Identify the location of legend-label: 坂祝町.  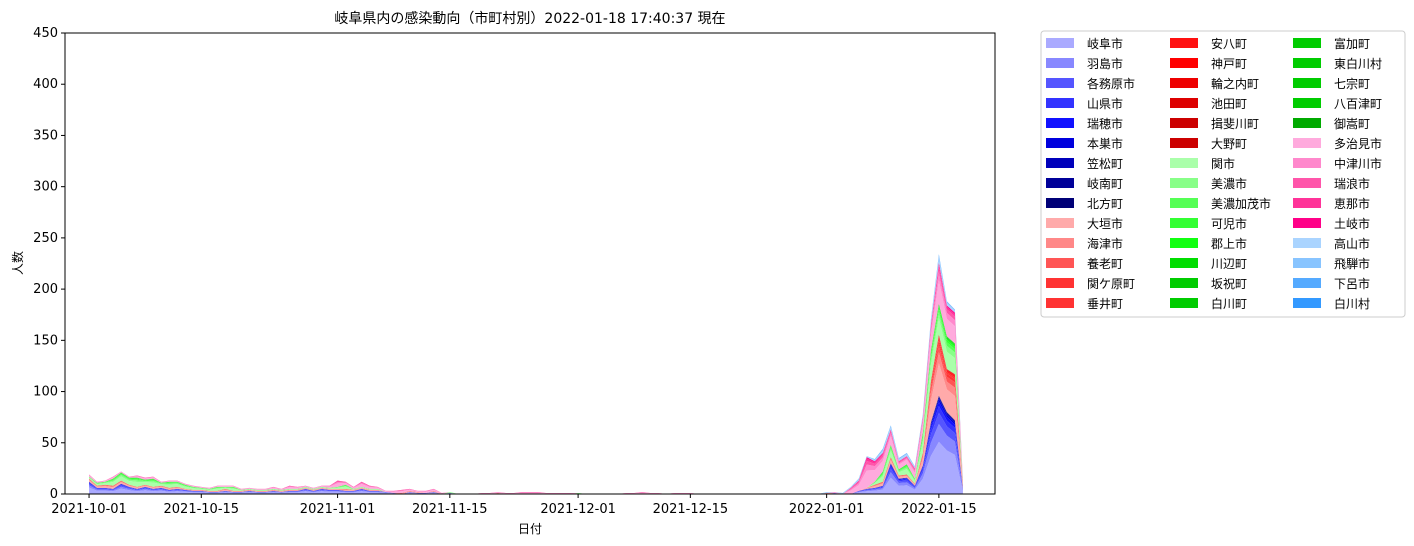
(1229, 284).